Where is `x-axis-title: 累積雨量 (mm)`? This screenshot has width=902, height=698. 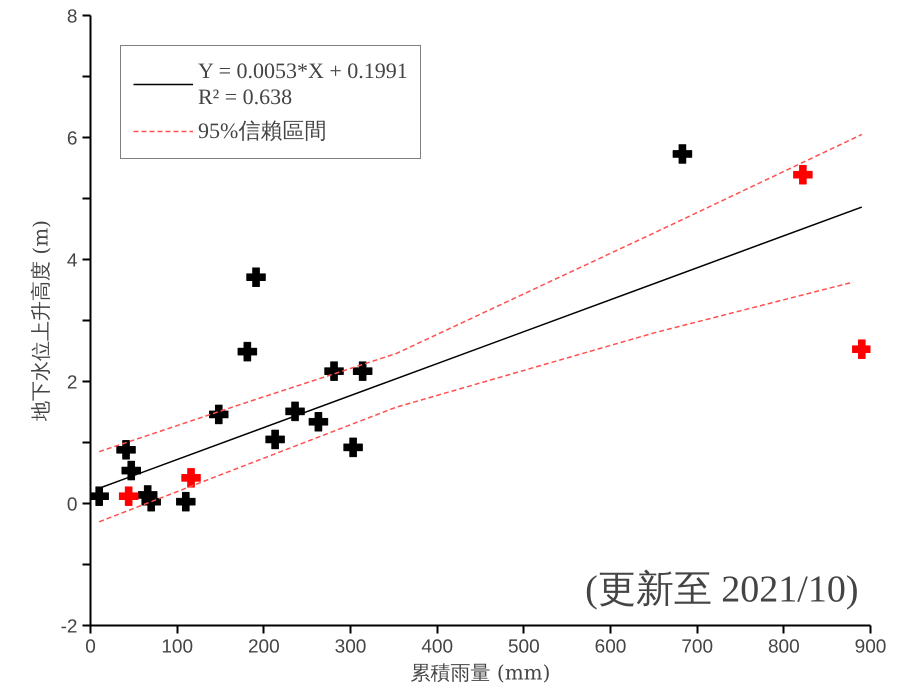 x-axis-title: 累積雨量 (mm) is located at coordinates (480, 672).